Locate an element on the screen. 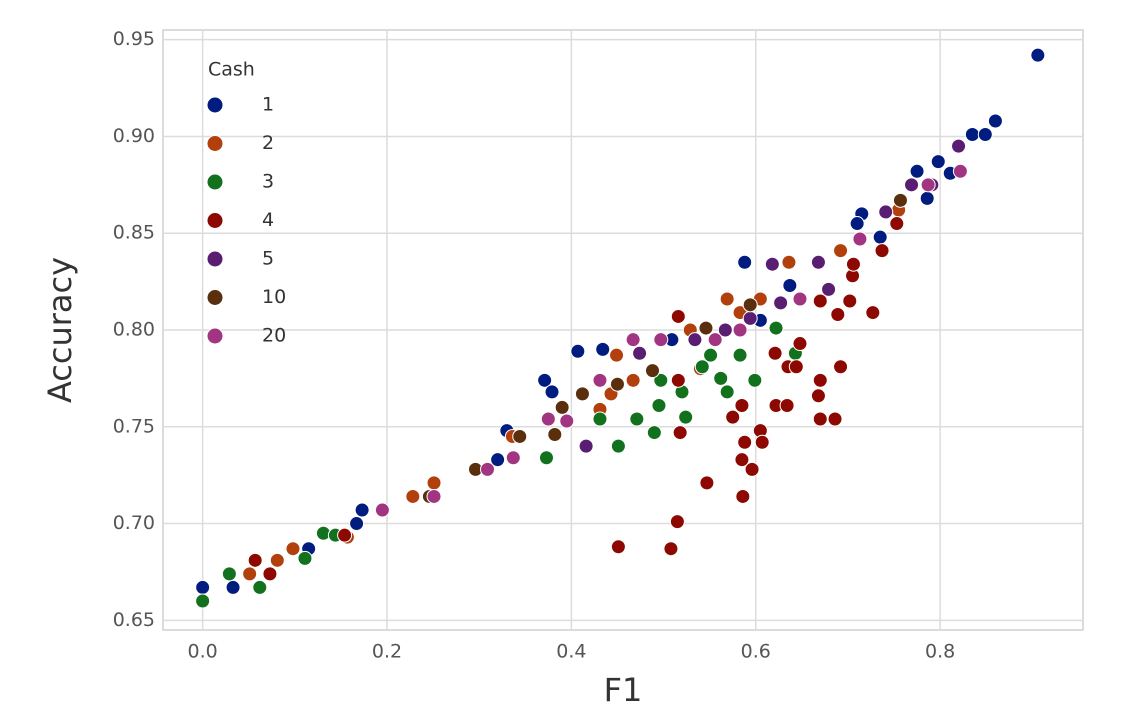 The height and width of the screenshot is (727, 1136). y-tick-label: 0.90 is located at coordinates (134, 136).